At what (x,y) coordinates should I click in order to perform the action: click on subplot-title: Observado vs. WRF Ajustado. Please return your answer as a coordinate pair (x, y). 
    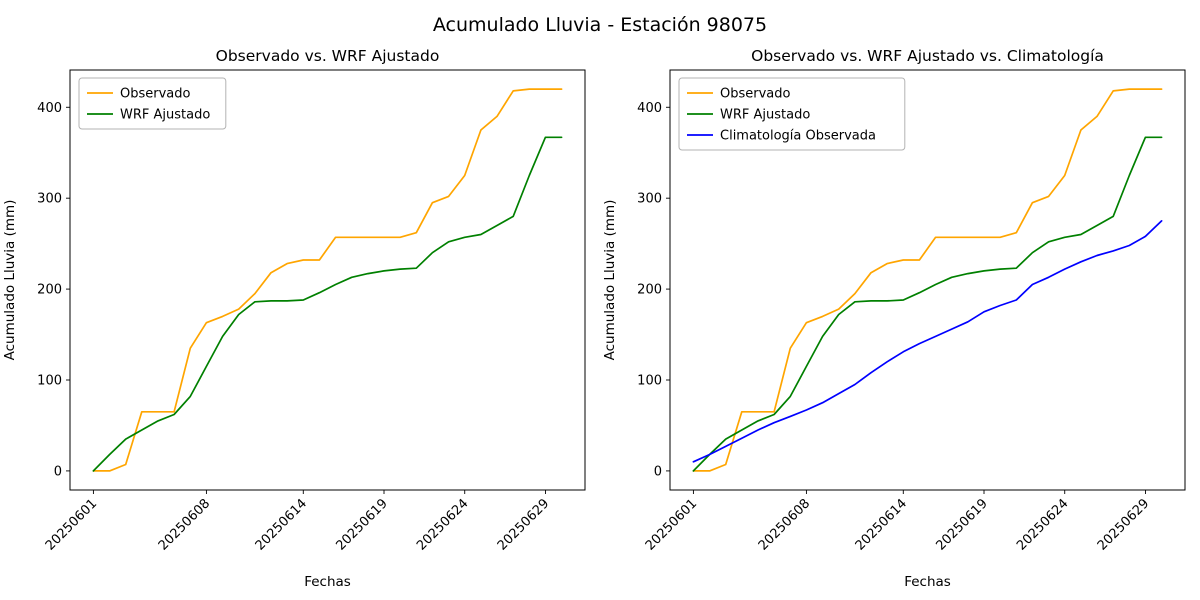
    Looking at the image, I should click on (328, 56).